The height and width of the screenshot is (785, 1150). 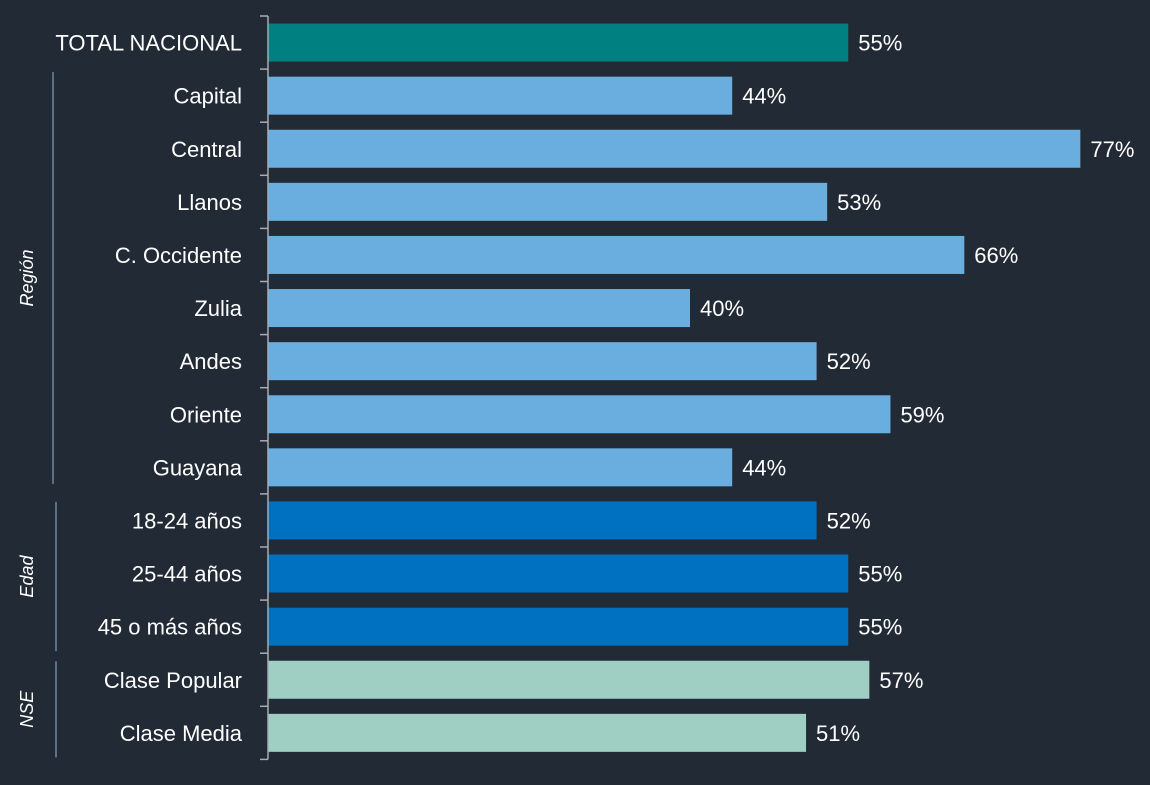 What do you see at coordinates (218, 308) in the screenshot?
I see `category-label: Zulia` at bounding box center [218, 308].